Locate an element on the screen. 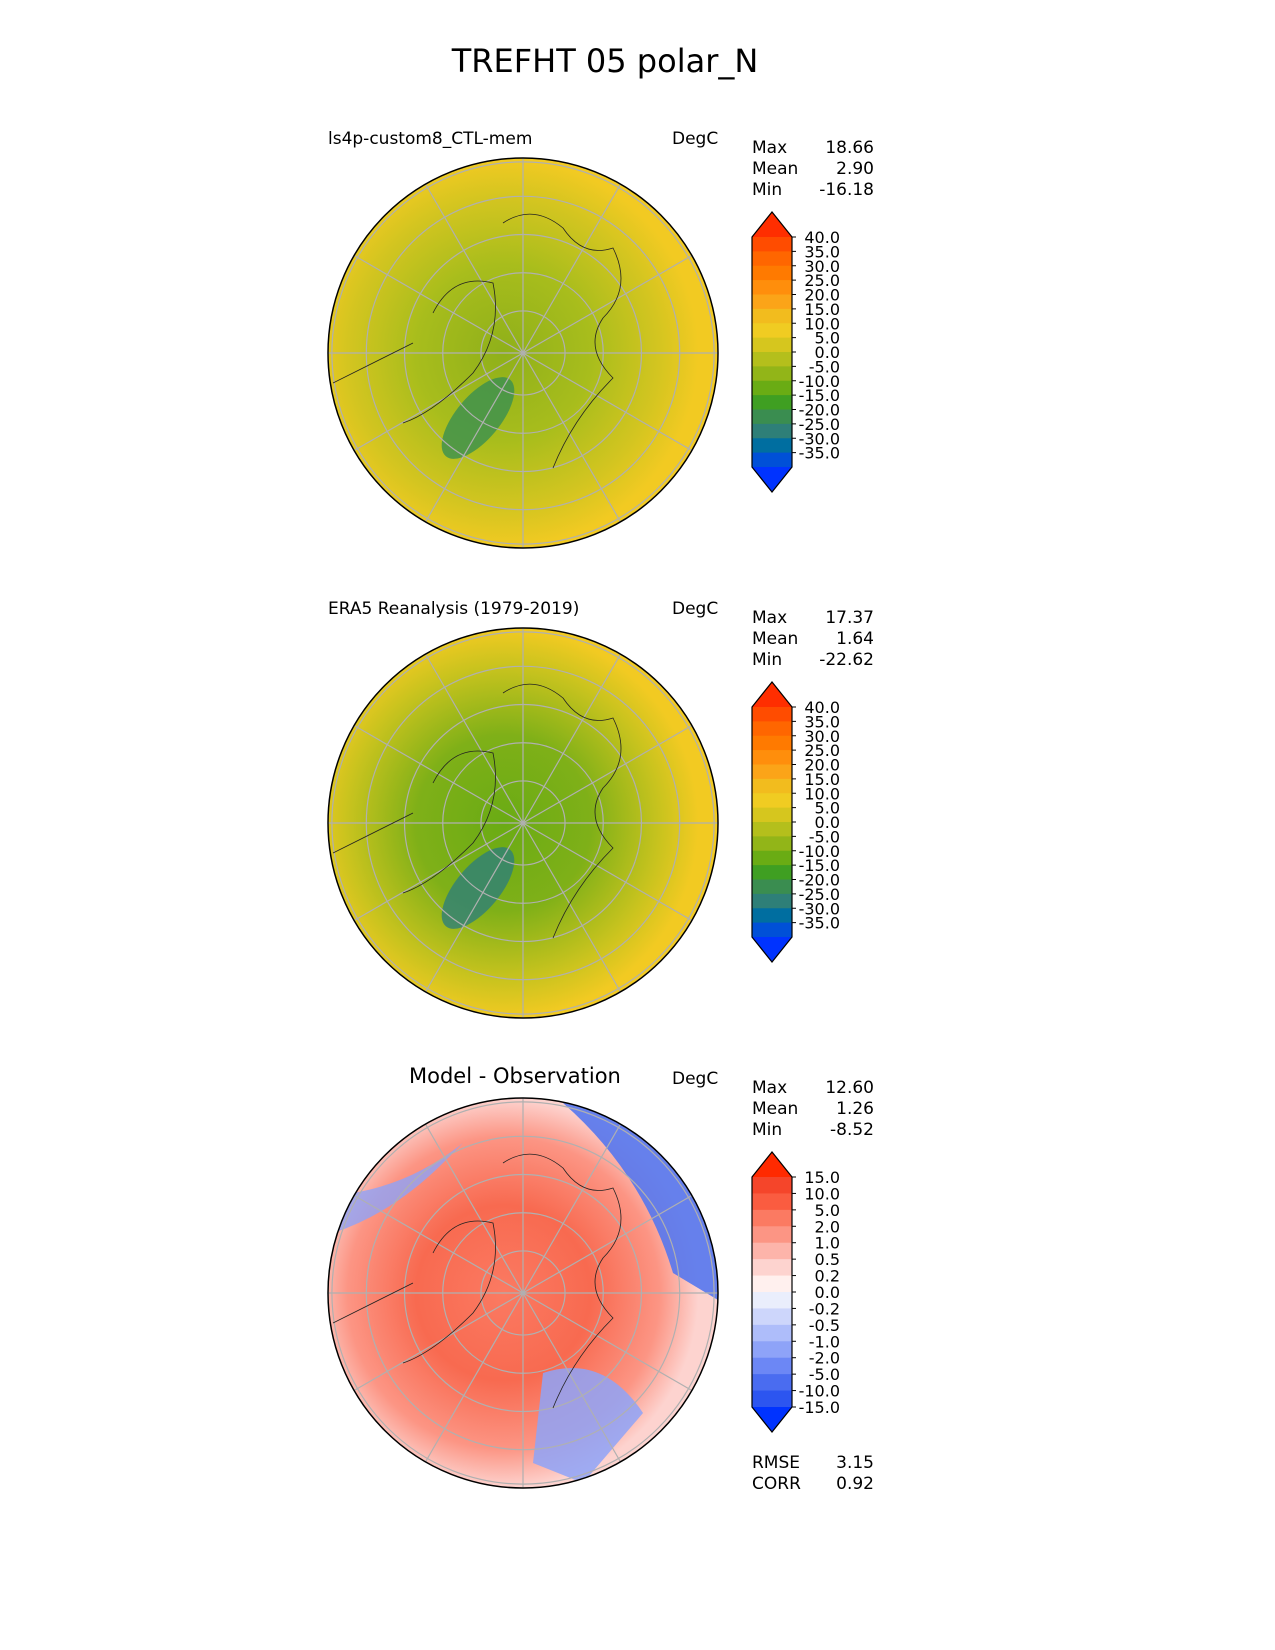  colorbar-tick-label: 25.0 is located at coordinates (822, 280).